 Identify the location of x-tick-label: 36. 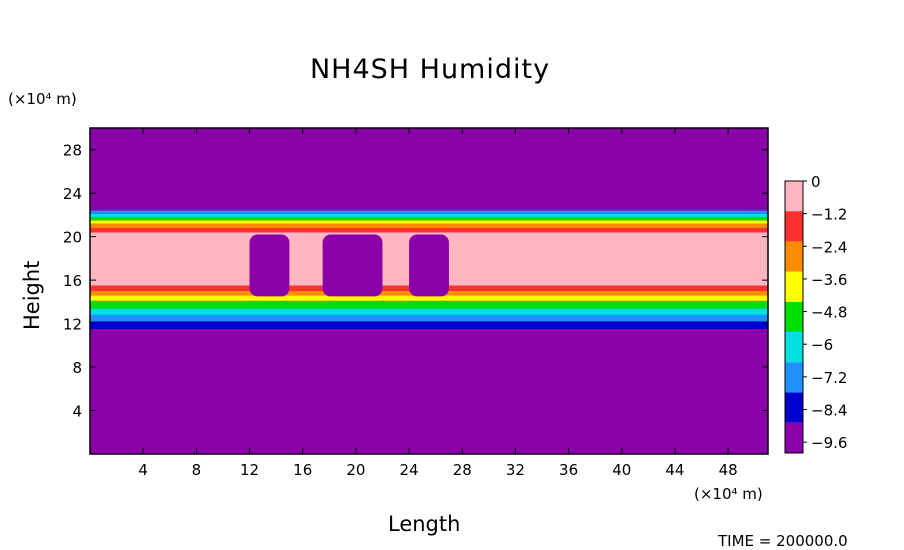
(568, 470).